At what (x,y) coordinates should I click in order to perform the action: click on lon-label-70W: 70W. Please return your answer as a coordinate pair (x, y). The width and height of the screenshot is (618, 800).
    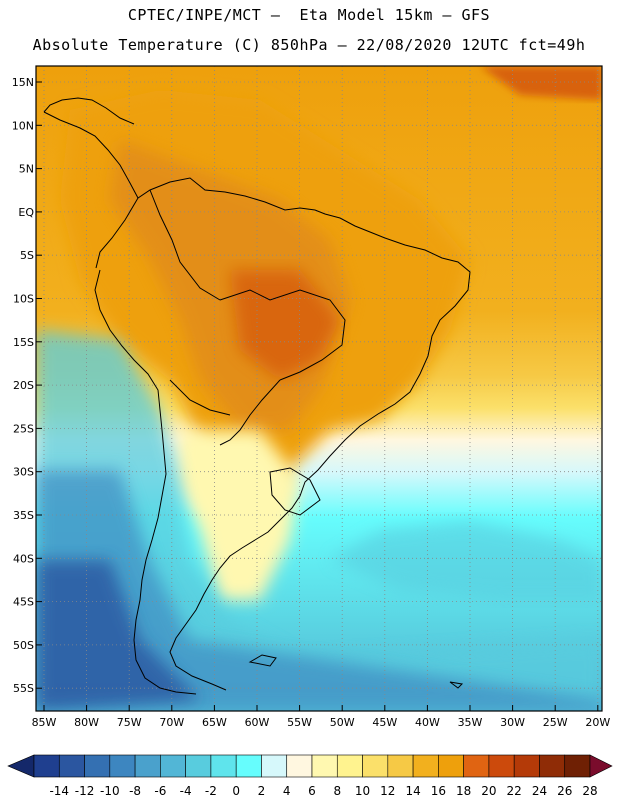
    Looking at the image, I should click on (171, 722).